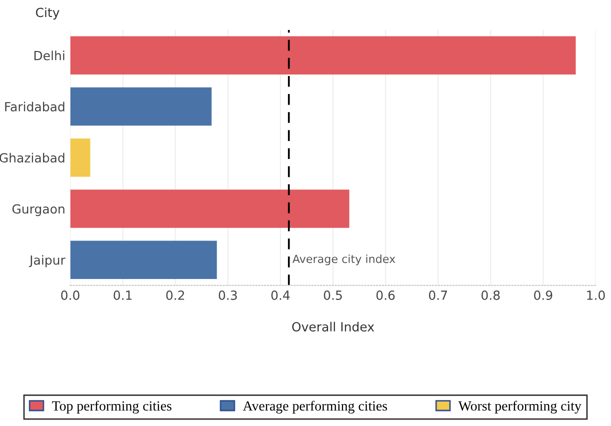  What do you see at coordinates (227, 295) in the screenshot?
I see `x-tick-label: 0.3` at bounding box center [227, 295].